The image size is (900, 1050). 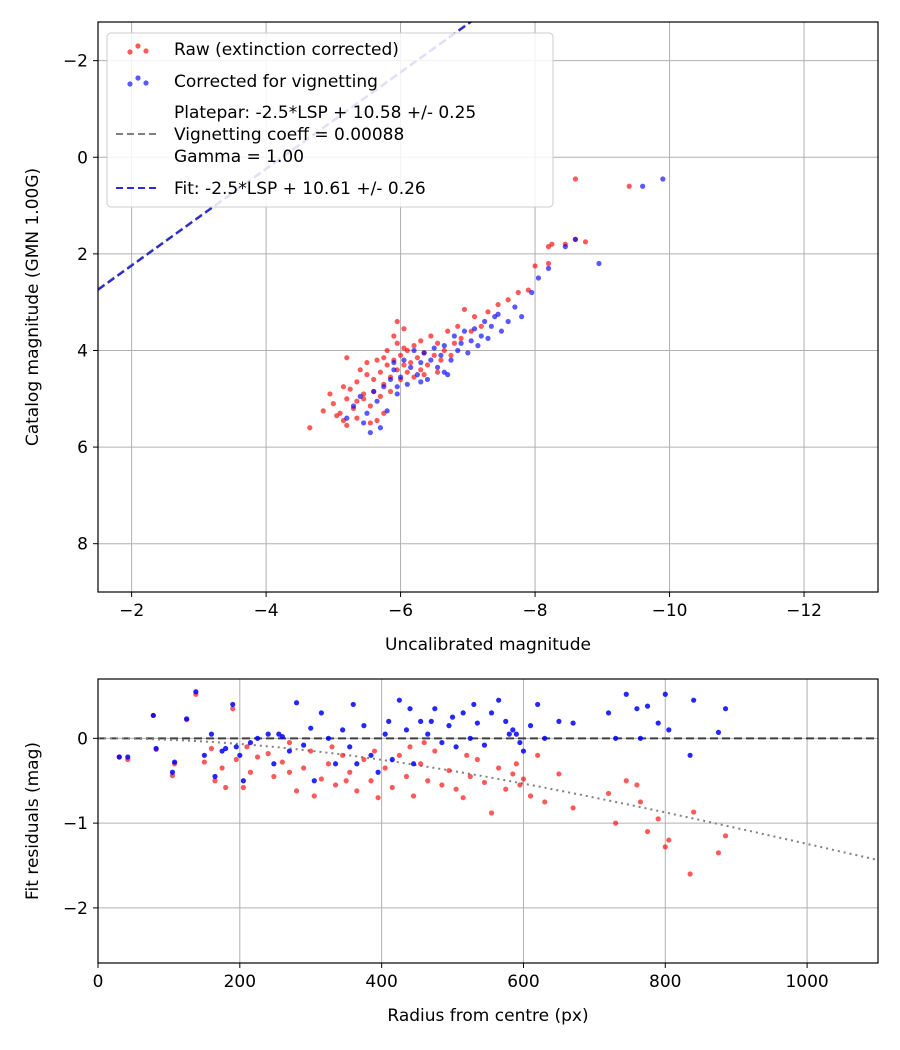 I want to click on top-x-tick-label: −12, so click(x=804, y=611).